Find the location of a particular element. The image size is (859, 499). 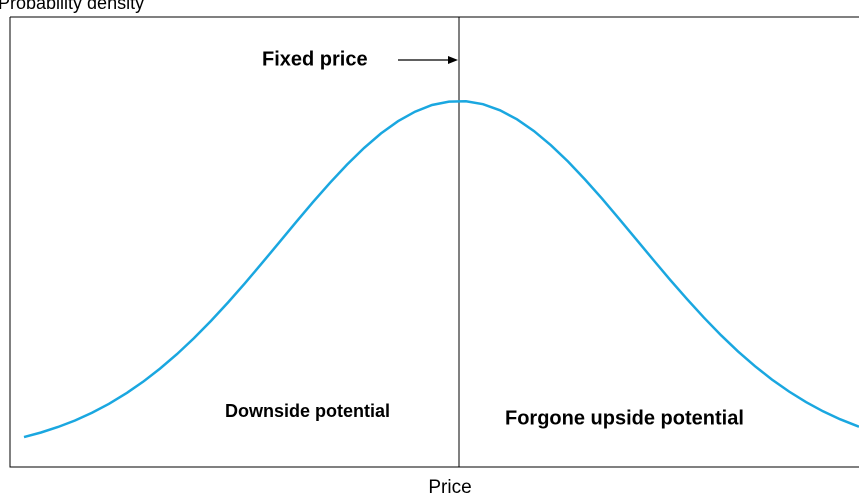

y-axis-label: Probability density is located at coordinates (72, 6).